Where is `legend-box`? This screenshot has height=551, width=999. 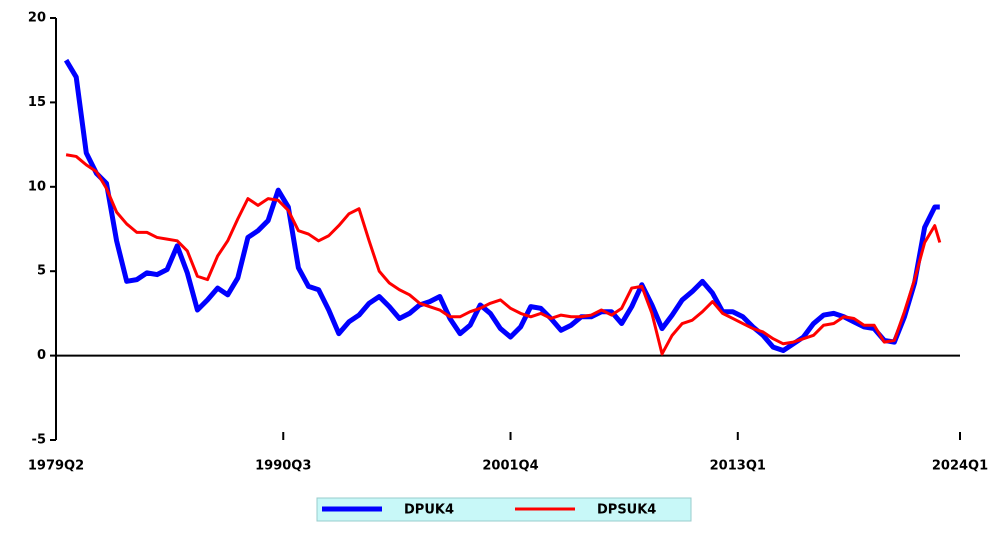 legend-box is located at coordinates (504, 509).